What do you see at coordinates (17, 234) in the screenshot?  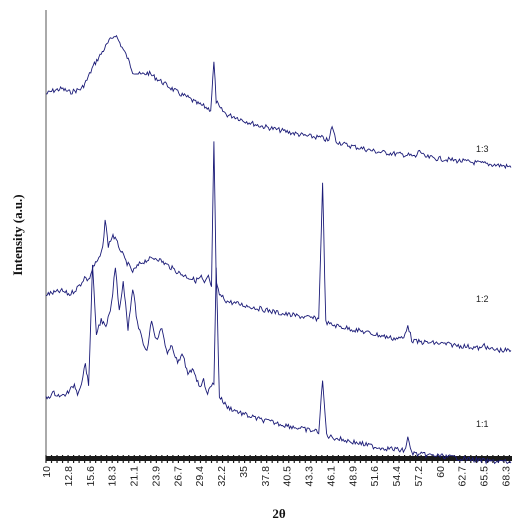 I see `y-axis-title: Intensity (a.u.)` at bounding box center [17, 234].